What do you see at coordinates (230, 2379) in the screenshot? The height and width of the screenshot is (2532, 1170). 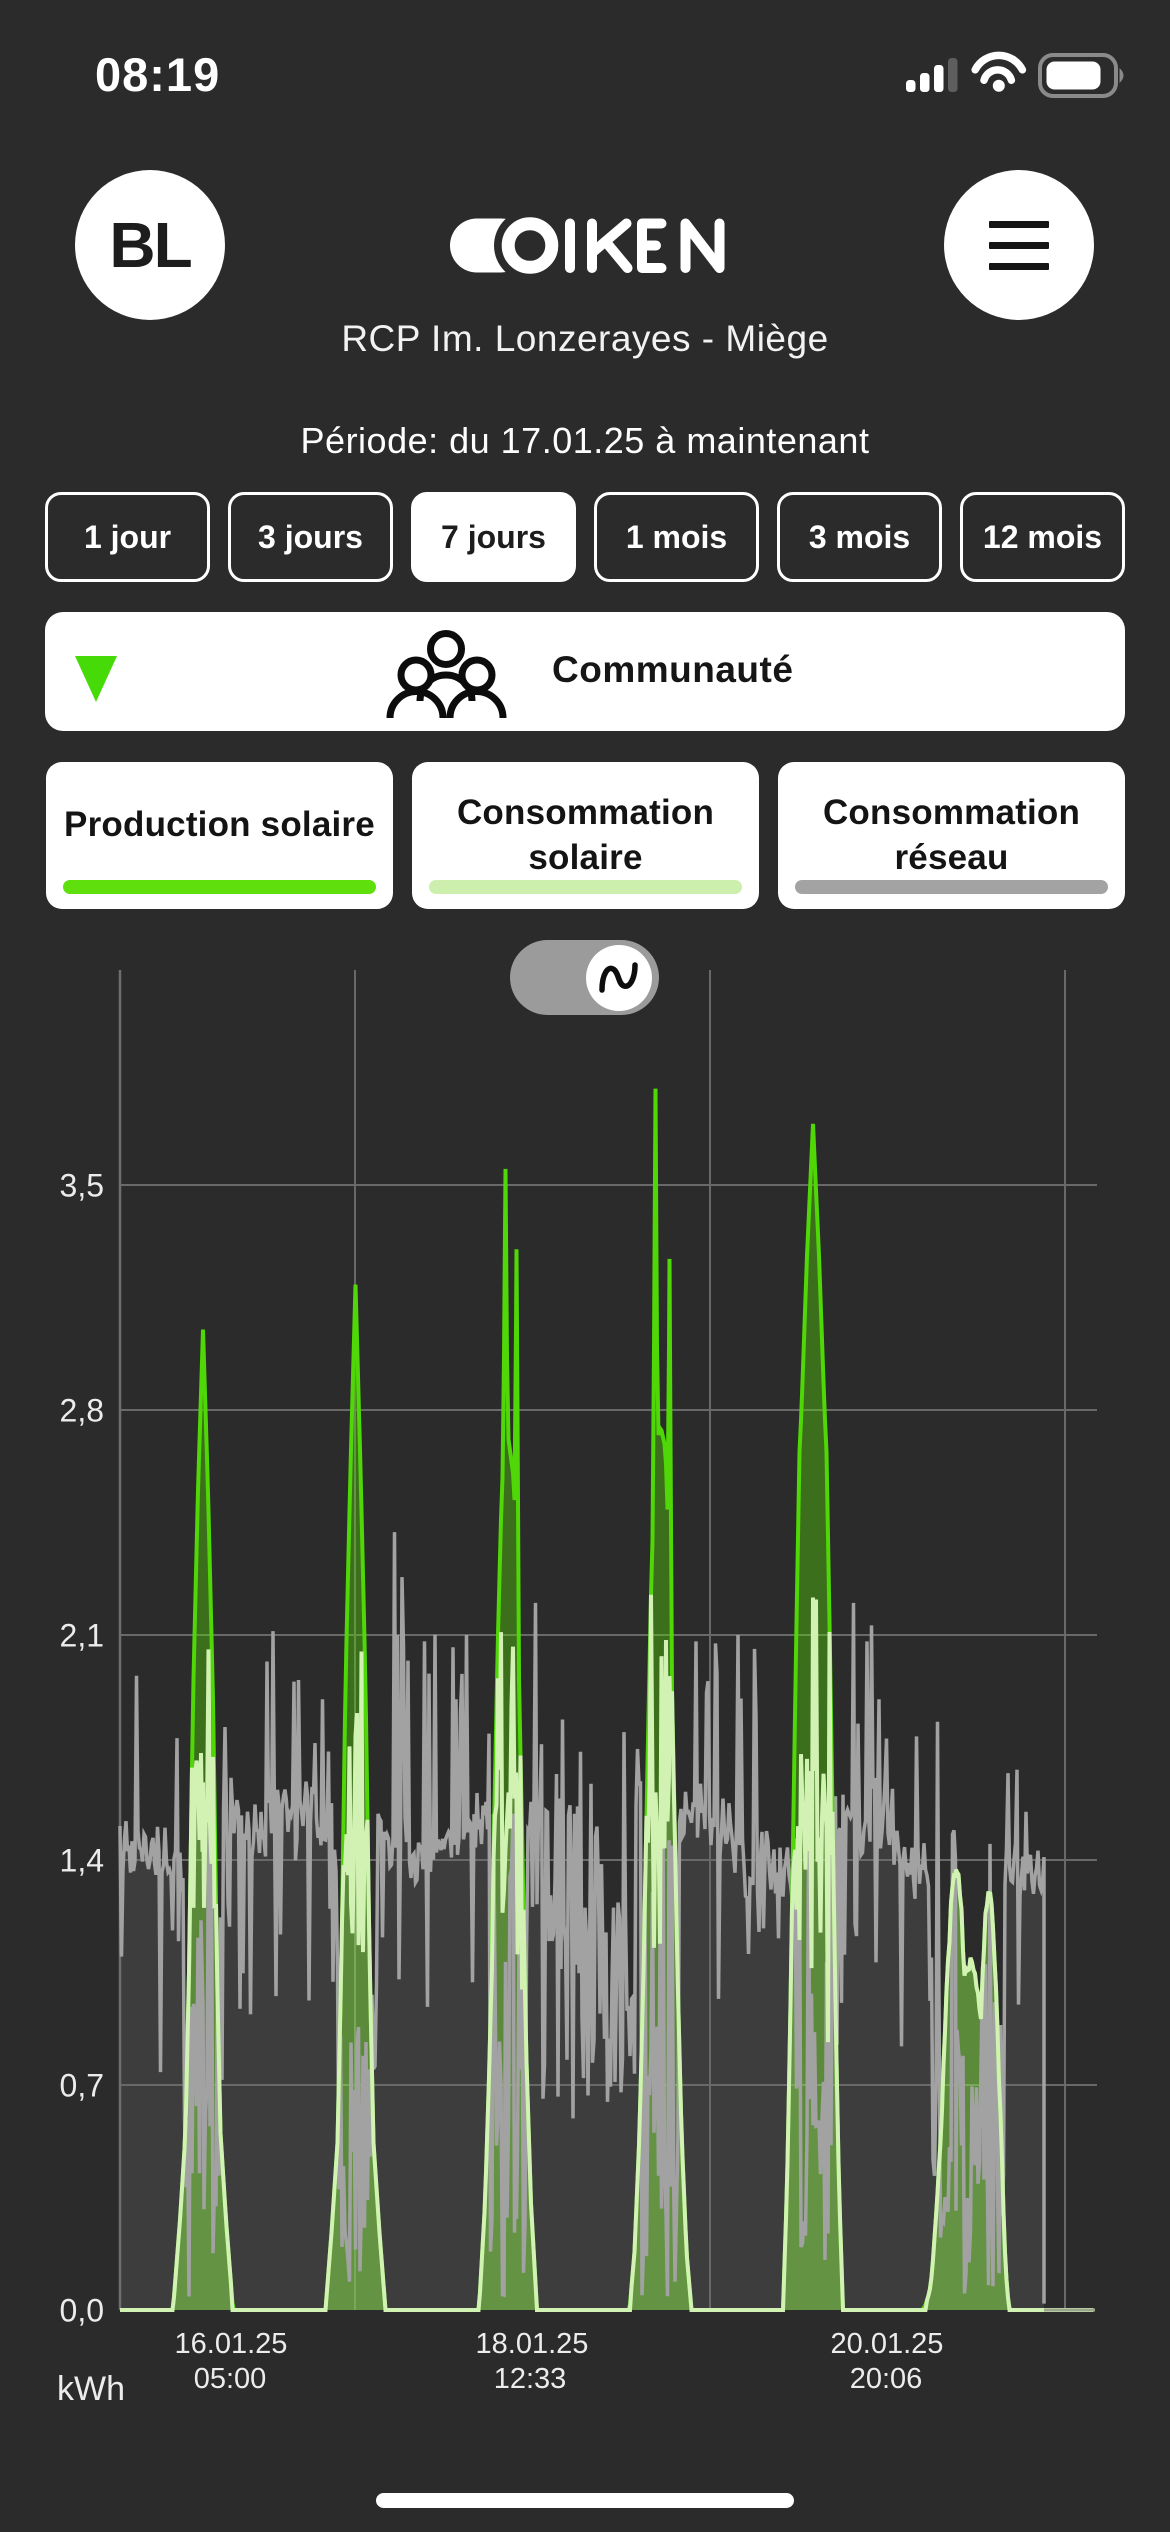 I see `svg-text: 05:00` at bounding box center [230, 2379].